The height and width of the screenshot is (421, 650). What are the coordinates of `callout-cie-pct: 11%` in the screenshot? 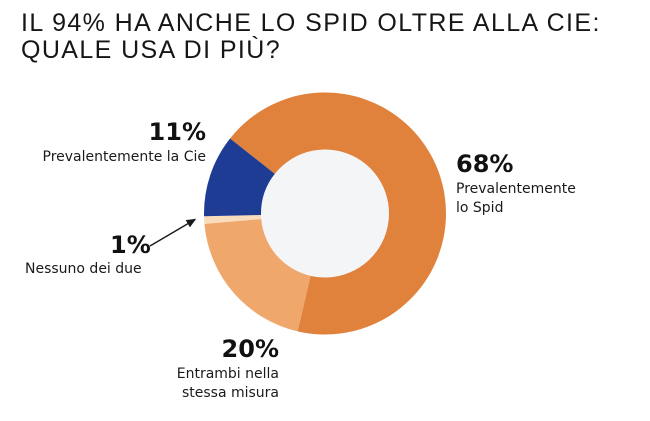 It's located at (177, 132).